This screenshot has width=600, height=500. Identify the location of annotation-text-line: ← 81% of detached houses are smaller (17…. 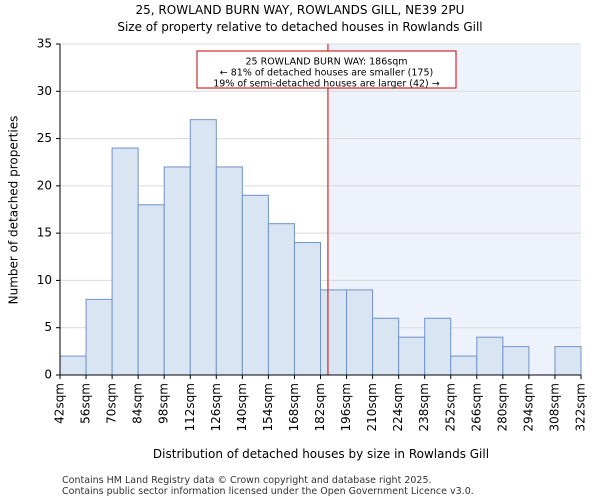
(326, 73).